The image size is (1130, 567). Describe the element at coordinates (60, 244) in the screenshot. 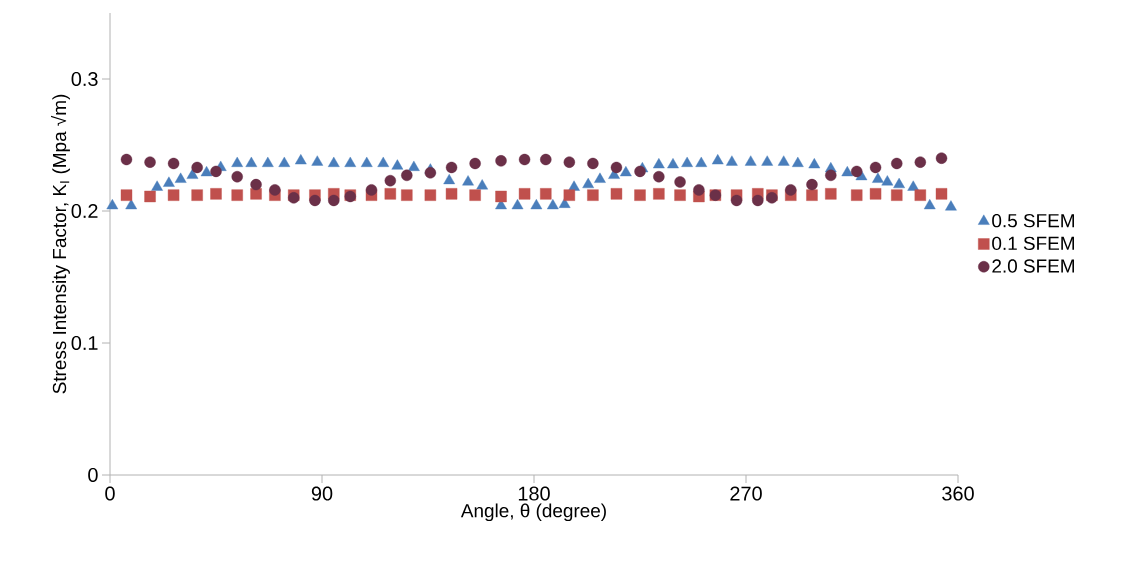

I see `y-axis-title: Stress Intensity Factor, K$_{I}$ (Mpa √m)` at that location.